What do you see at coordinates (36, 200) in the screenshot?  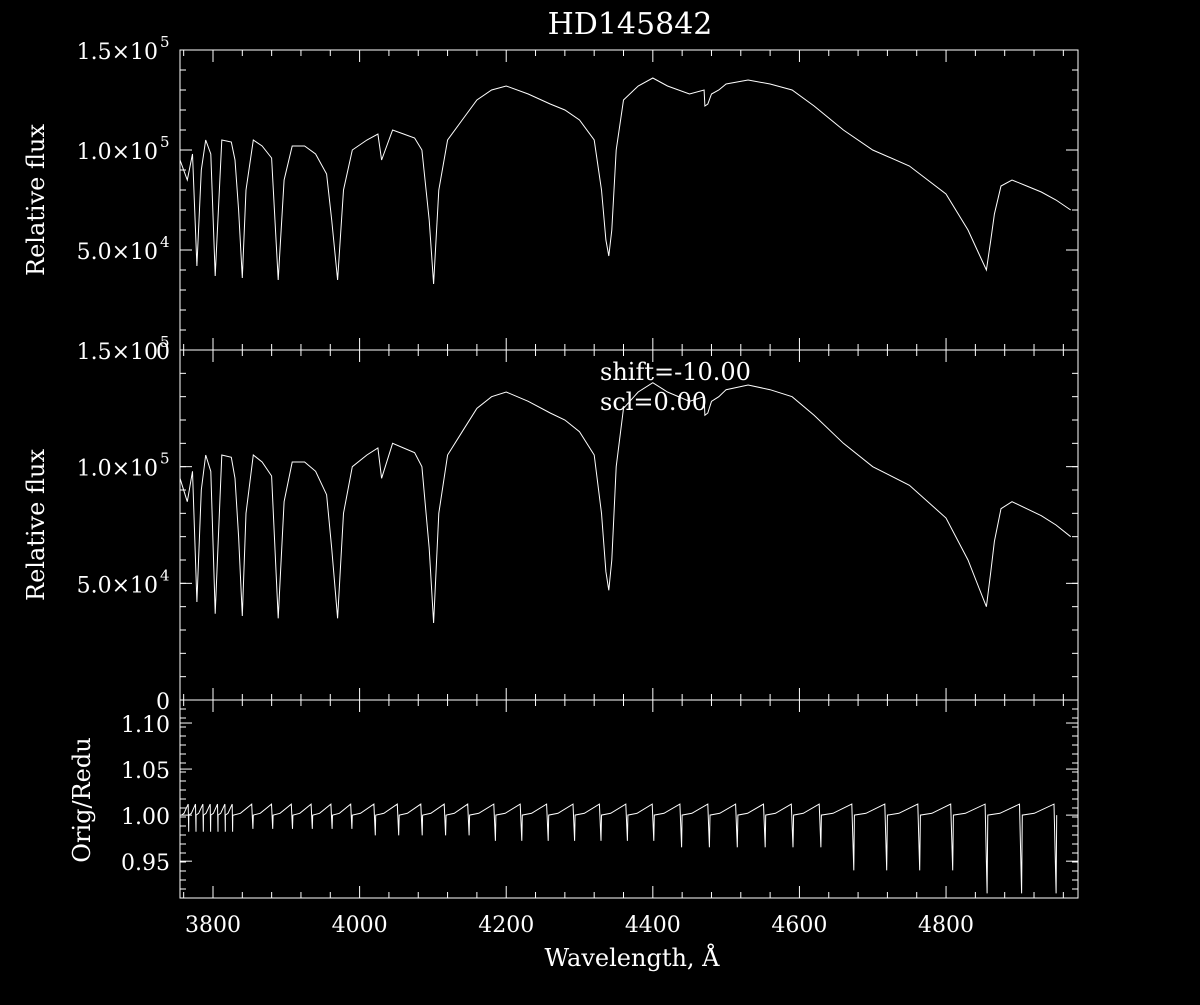 I see `top-ylabel: Relative flux` at bounding box center [36, 200].